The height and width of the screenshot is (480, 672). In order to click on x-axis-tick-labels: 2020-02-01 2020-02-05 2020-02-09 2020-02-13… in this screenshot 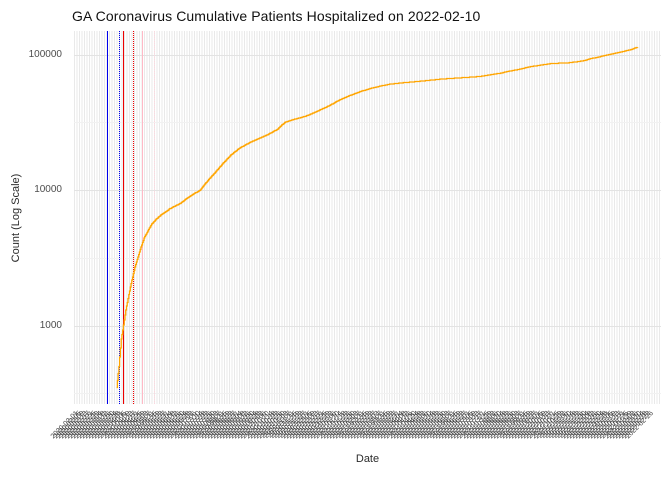, I will do `click(336, 429)`.